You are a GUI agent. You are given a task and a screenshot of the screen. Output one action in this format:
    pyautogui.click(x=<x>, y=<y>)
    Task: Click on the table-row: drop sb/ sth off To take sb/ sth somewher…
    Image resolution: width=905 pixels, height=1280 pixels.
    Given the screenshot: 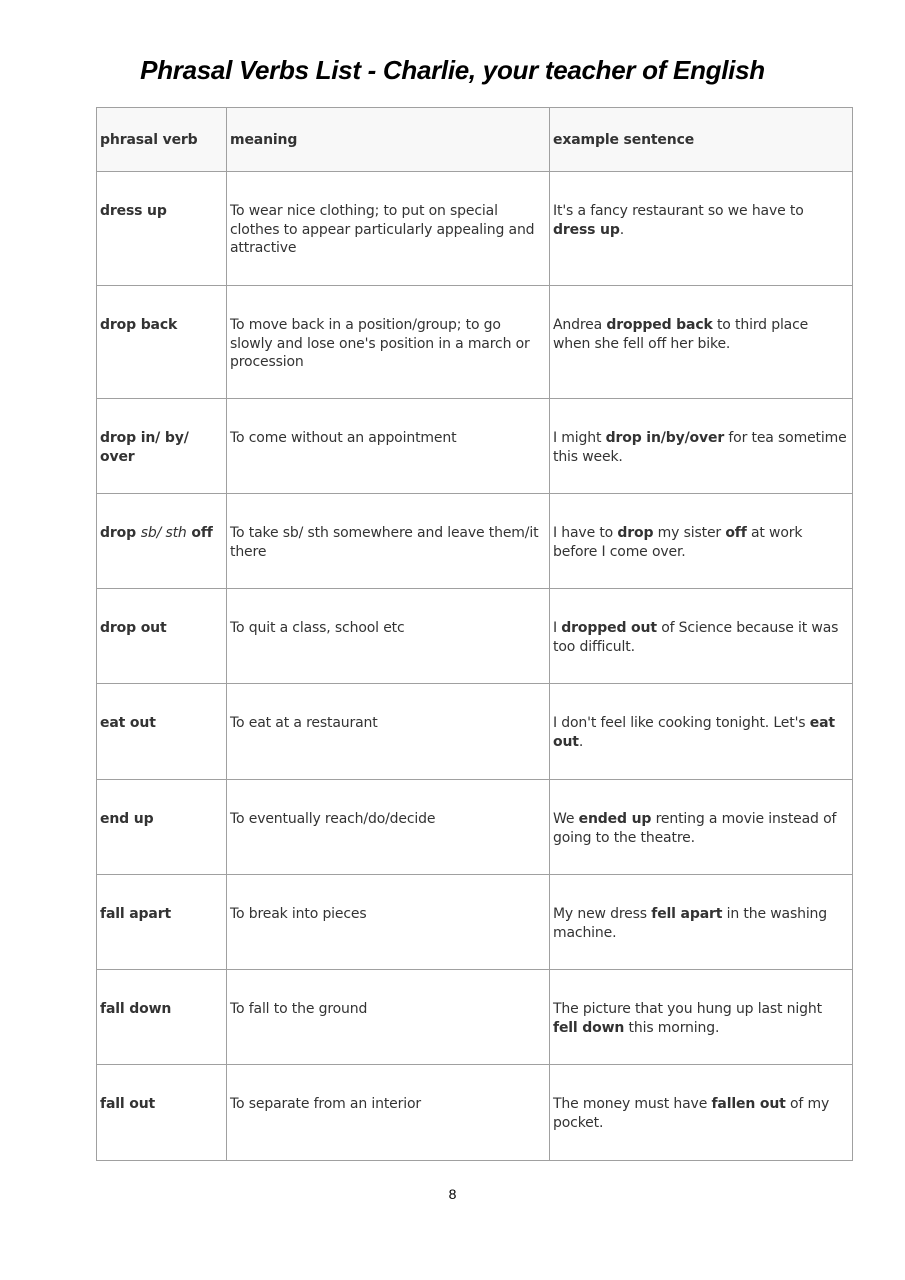 What is the action you would take?
    pyautogui.click(x=474, y=541)
    